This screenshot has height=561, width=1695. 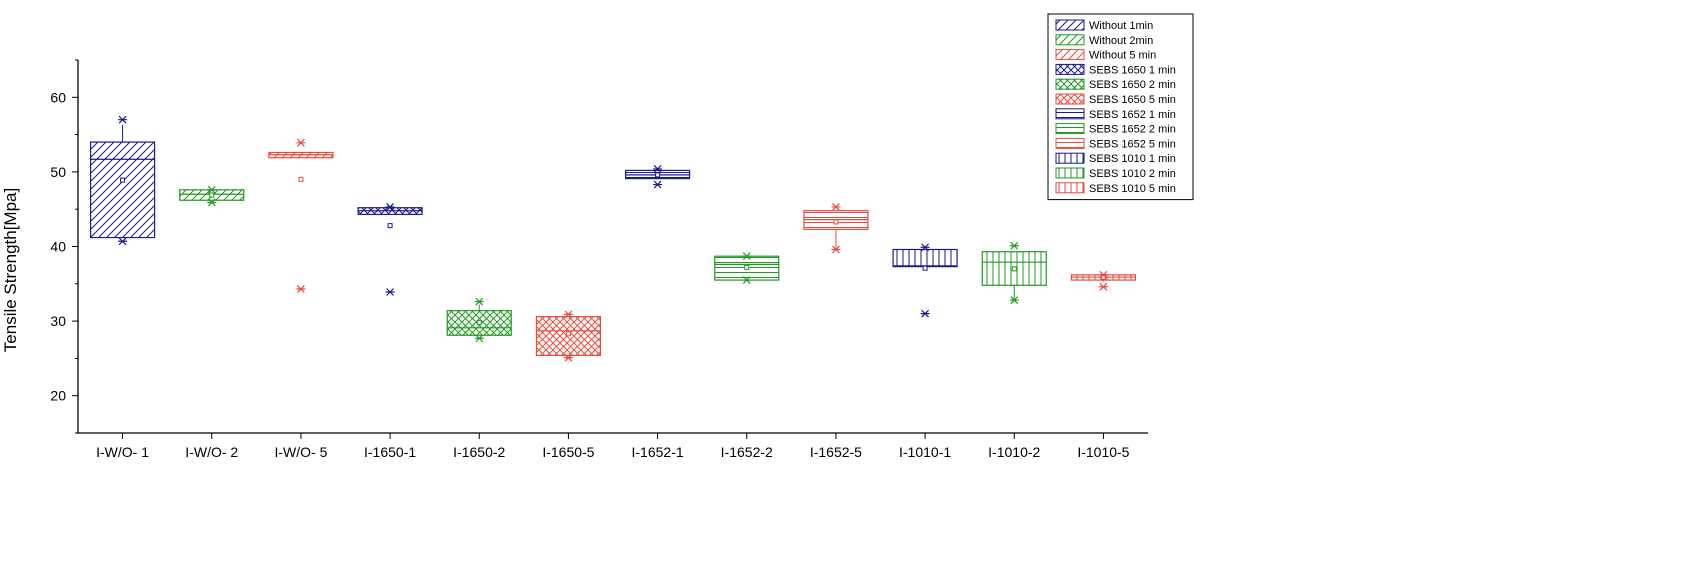 I want to click on legend-label: SEBS 1652 2 min, so click(x=1132, y=130).